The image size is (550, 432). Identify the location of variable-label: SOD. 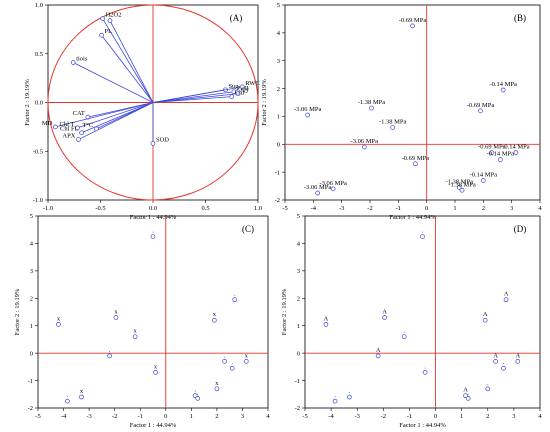
(162, 139).